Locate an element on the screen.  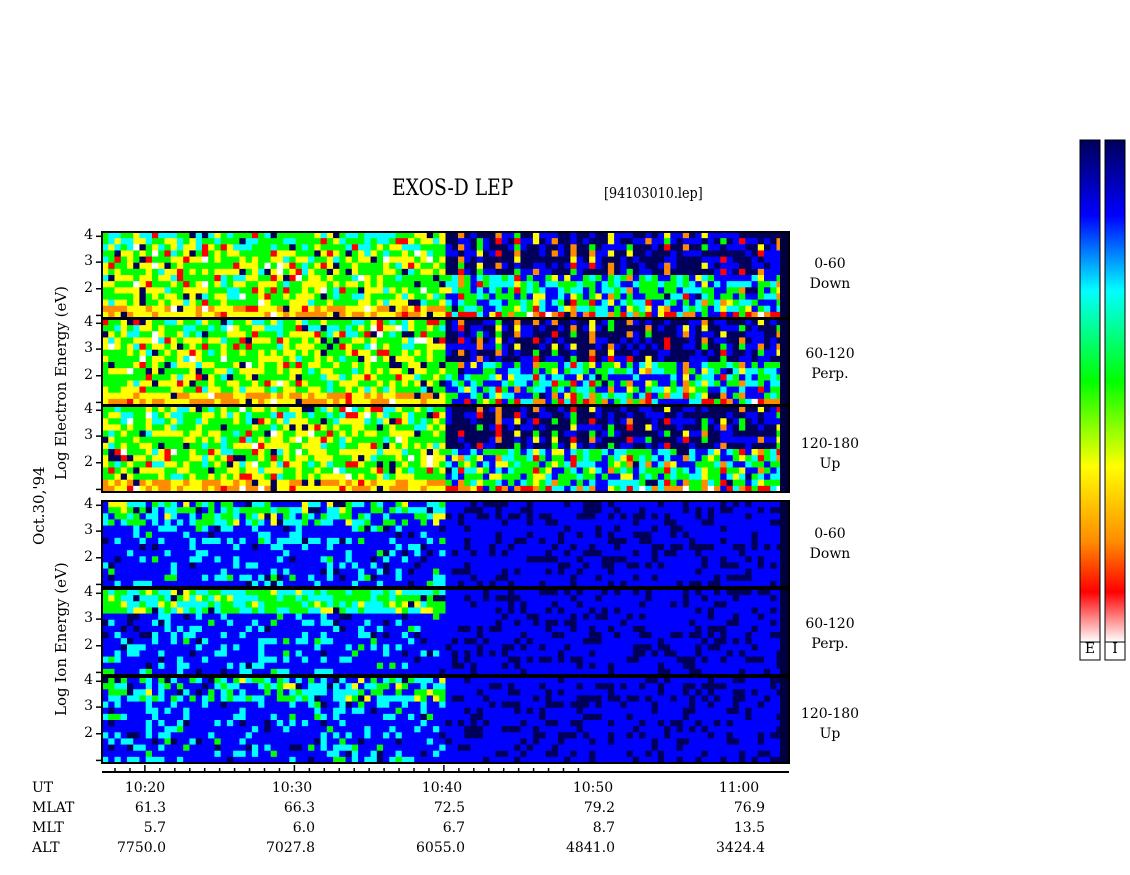
alt-value: 3424.4 is located at coordinates (740, 848).